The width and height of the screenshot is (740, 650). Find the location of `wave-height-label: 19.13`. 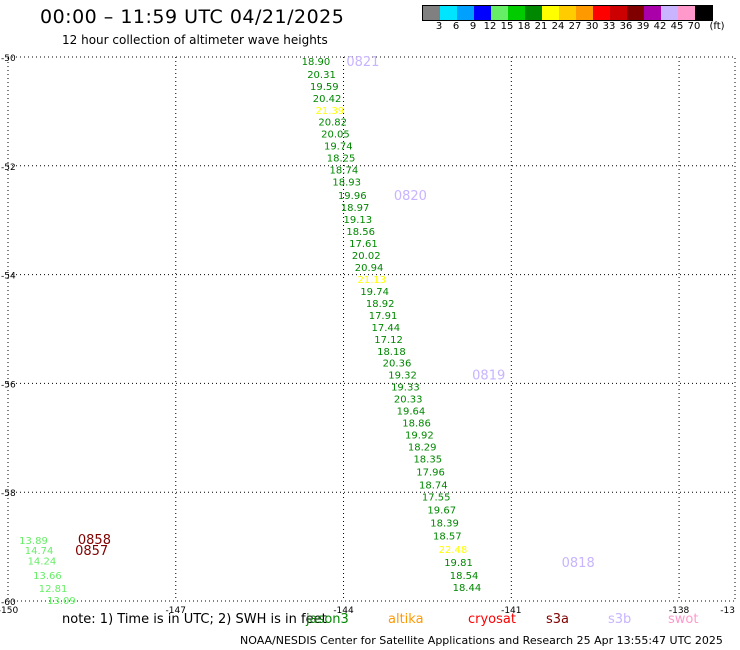

wave-height-label: 19.13 is located at coordinates (358, 220).